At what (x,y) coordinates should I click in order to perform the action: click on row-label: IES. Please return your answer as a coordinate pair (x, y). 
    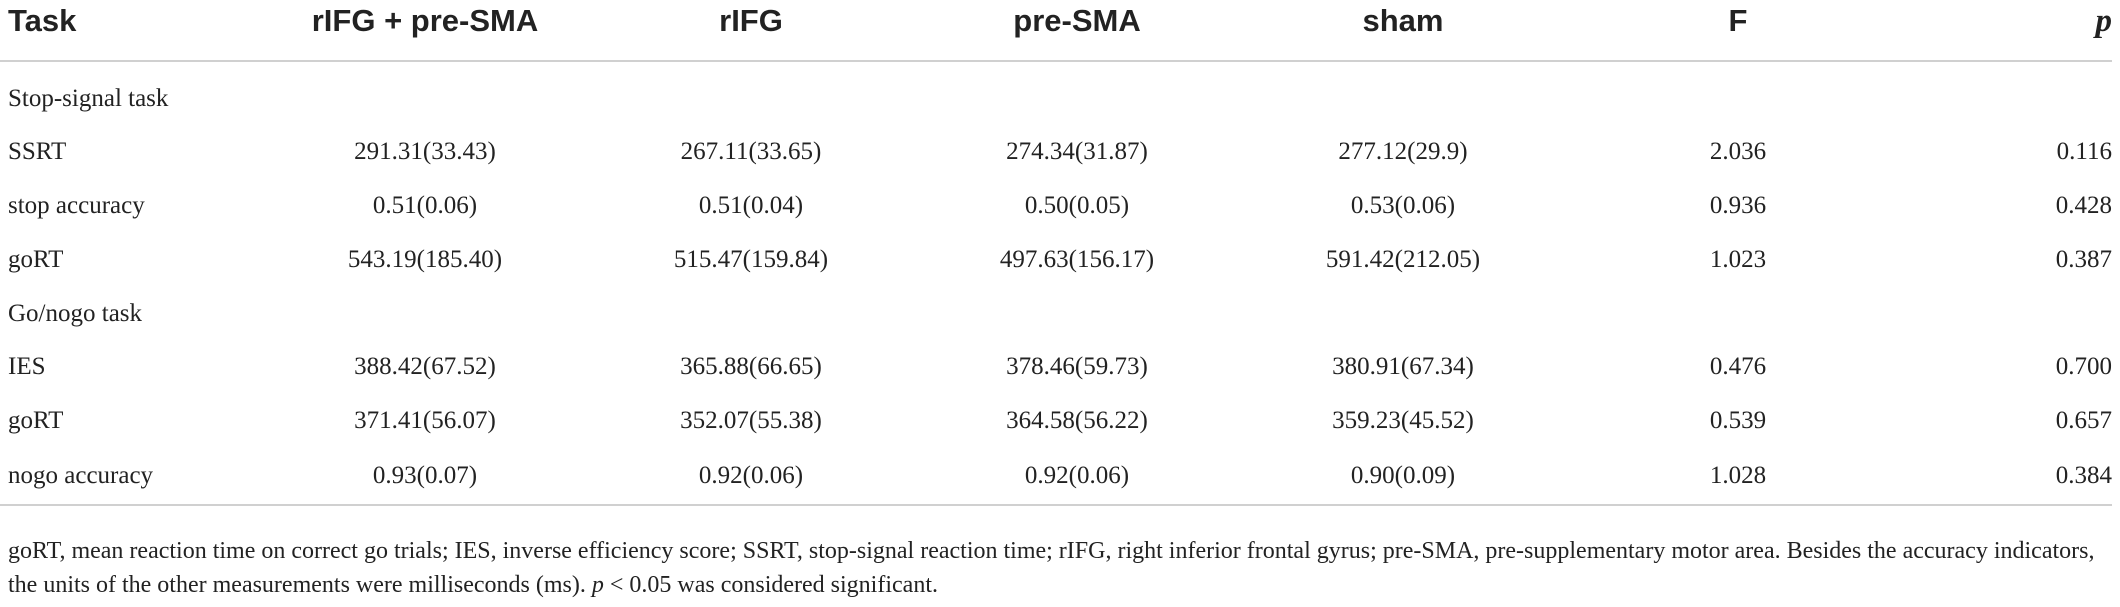
    Looking at the image, I should click on (27, 366).